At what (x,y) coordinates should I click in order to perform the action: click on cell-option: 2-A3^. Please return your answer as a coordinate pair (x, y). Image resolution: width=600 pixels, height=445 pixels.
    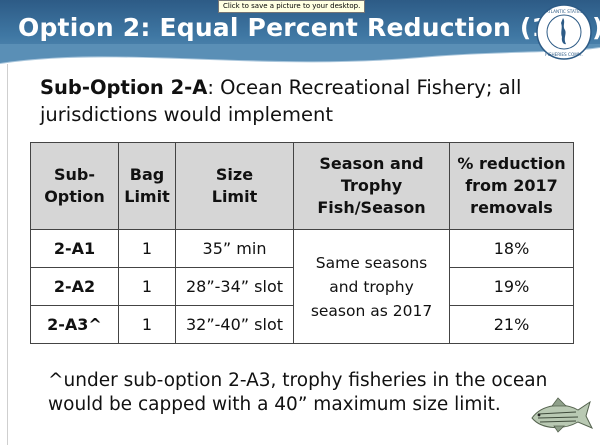
    Looking at the image, I should click on (74, 324).